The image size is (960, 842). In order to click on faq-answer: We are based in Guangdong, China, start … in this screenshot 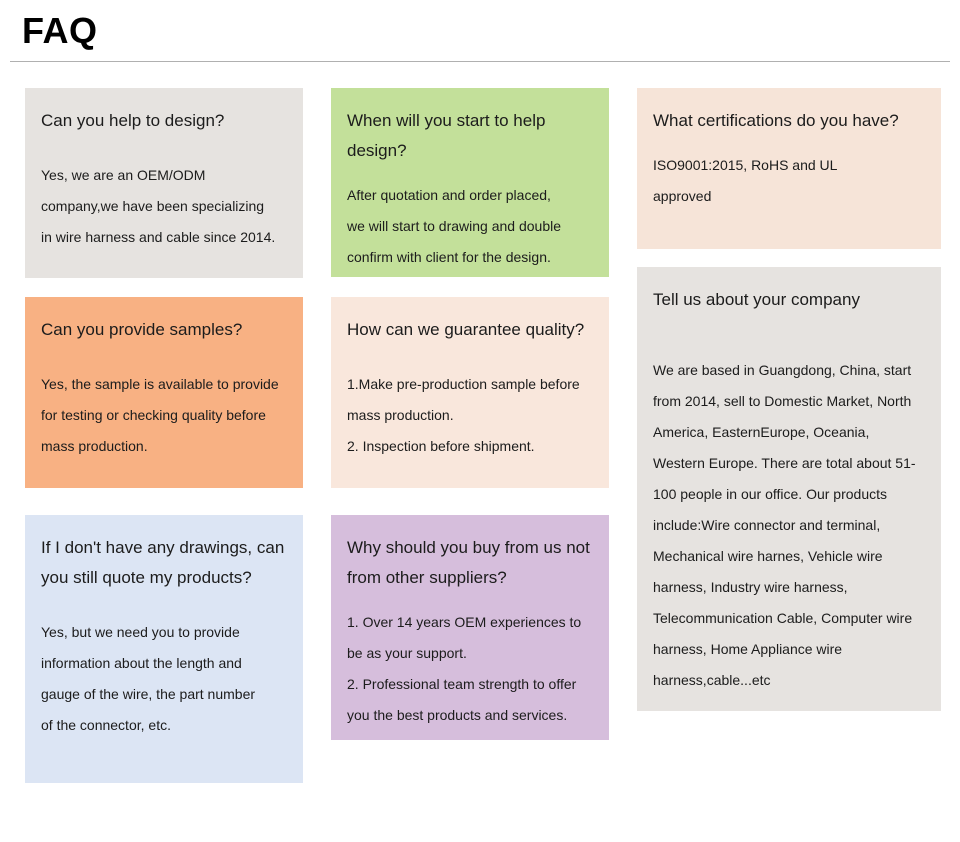, I will do `click(784, 525)`.